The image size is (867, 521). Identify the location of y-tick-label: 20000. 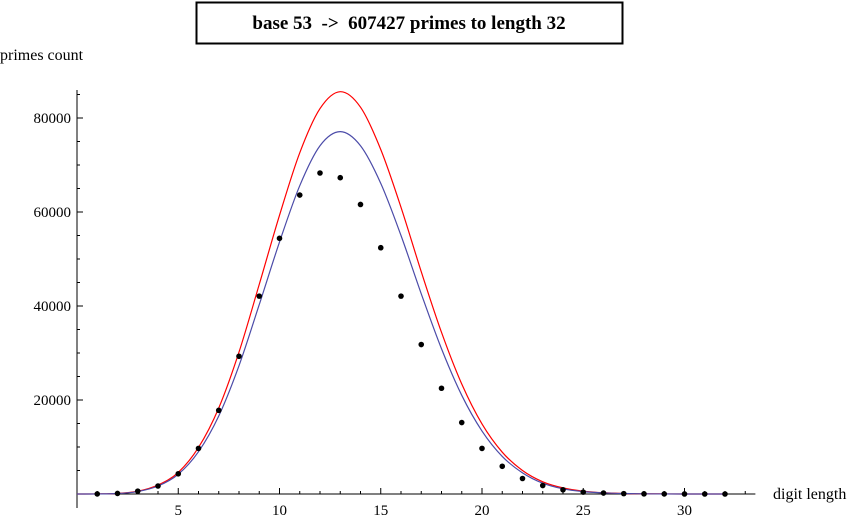
(53, 401).